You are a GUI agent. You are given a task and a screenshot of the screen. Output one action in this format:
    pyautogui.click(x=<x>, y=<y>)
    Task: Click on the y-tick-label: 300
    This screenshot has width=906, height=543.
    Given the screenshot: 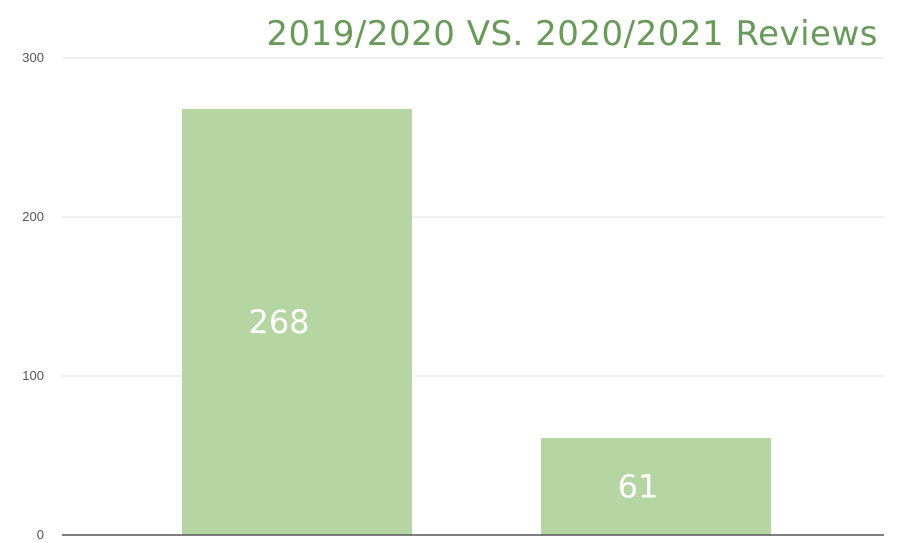 What is the action you would take?
    pyautogui.click(x=33, y=57)
    